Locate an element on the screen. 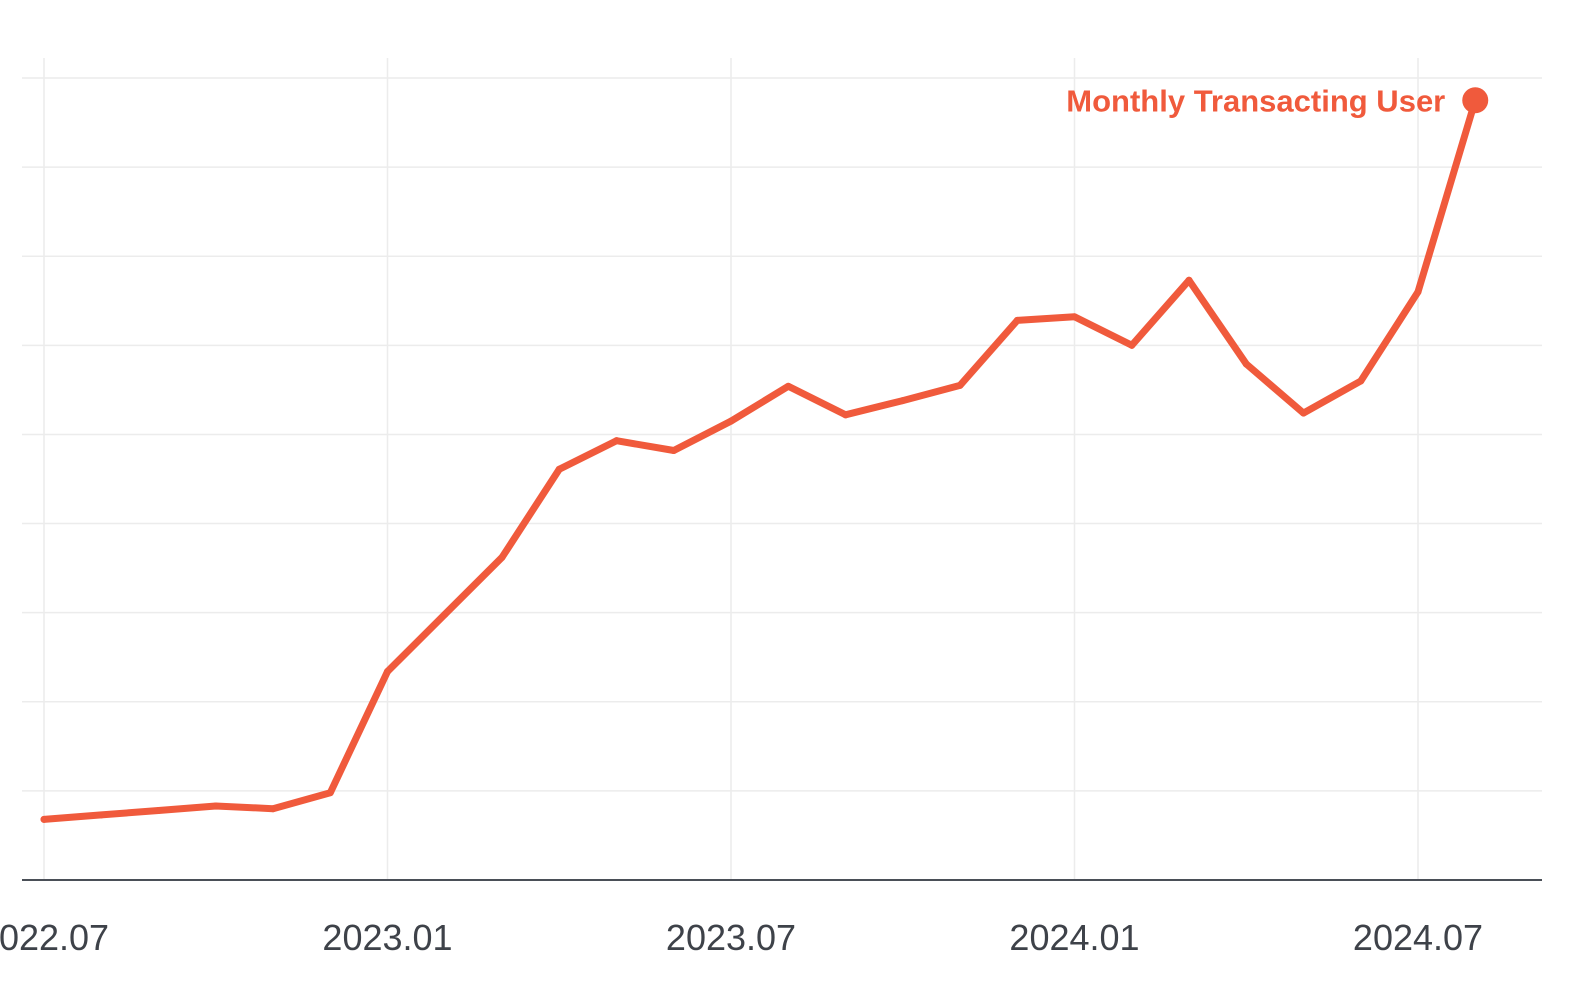 The height and width of the screenshot is (998, 1594). x-tick-label: 2023.07 is located at coordinates (731, 937).